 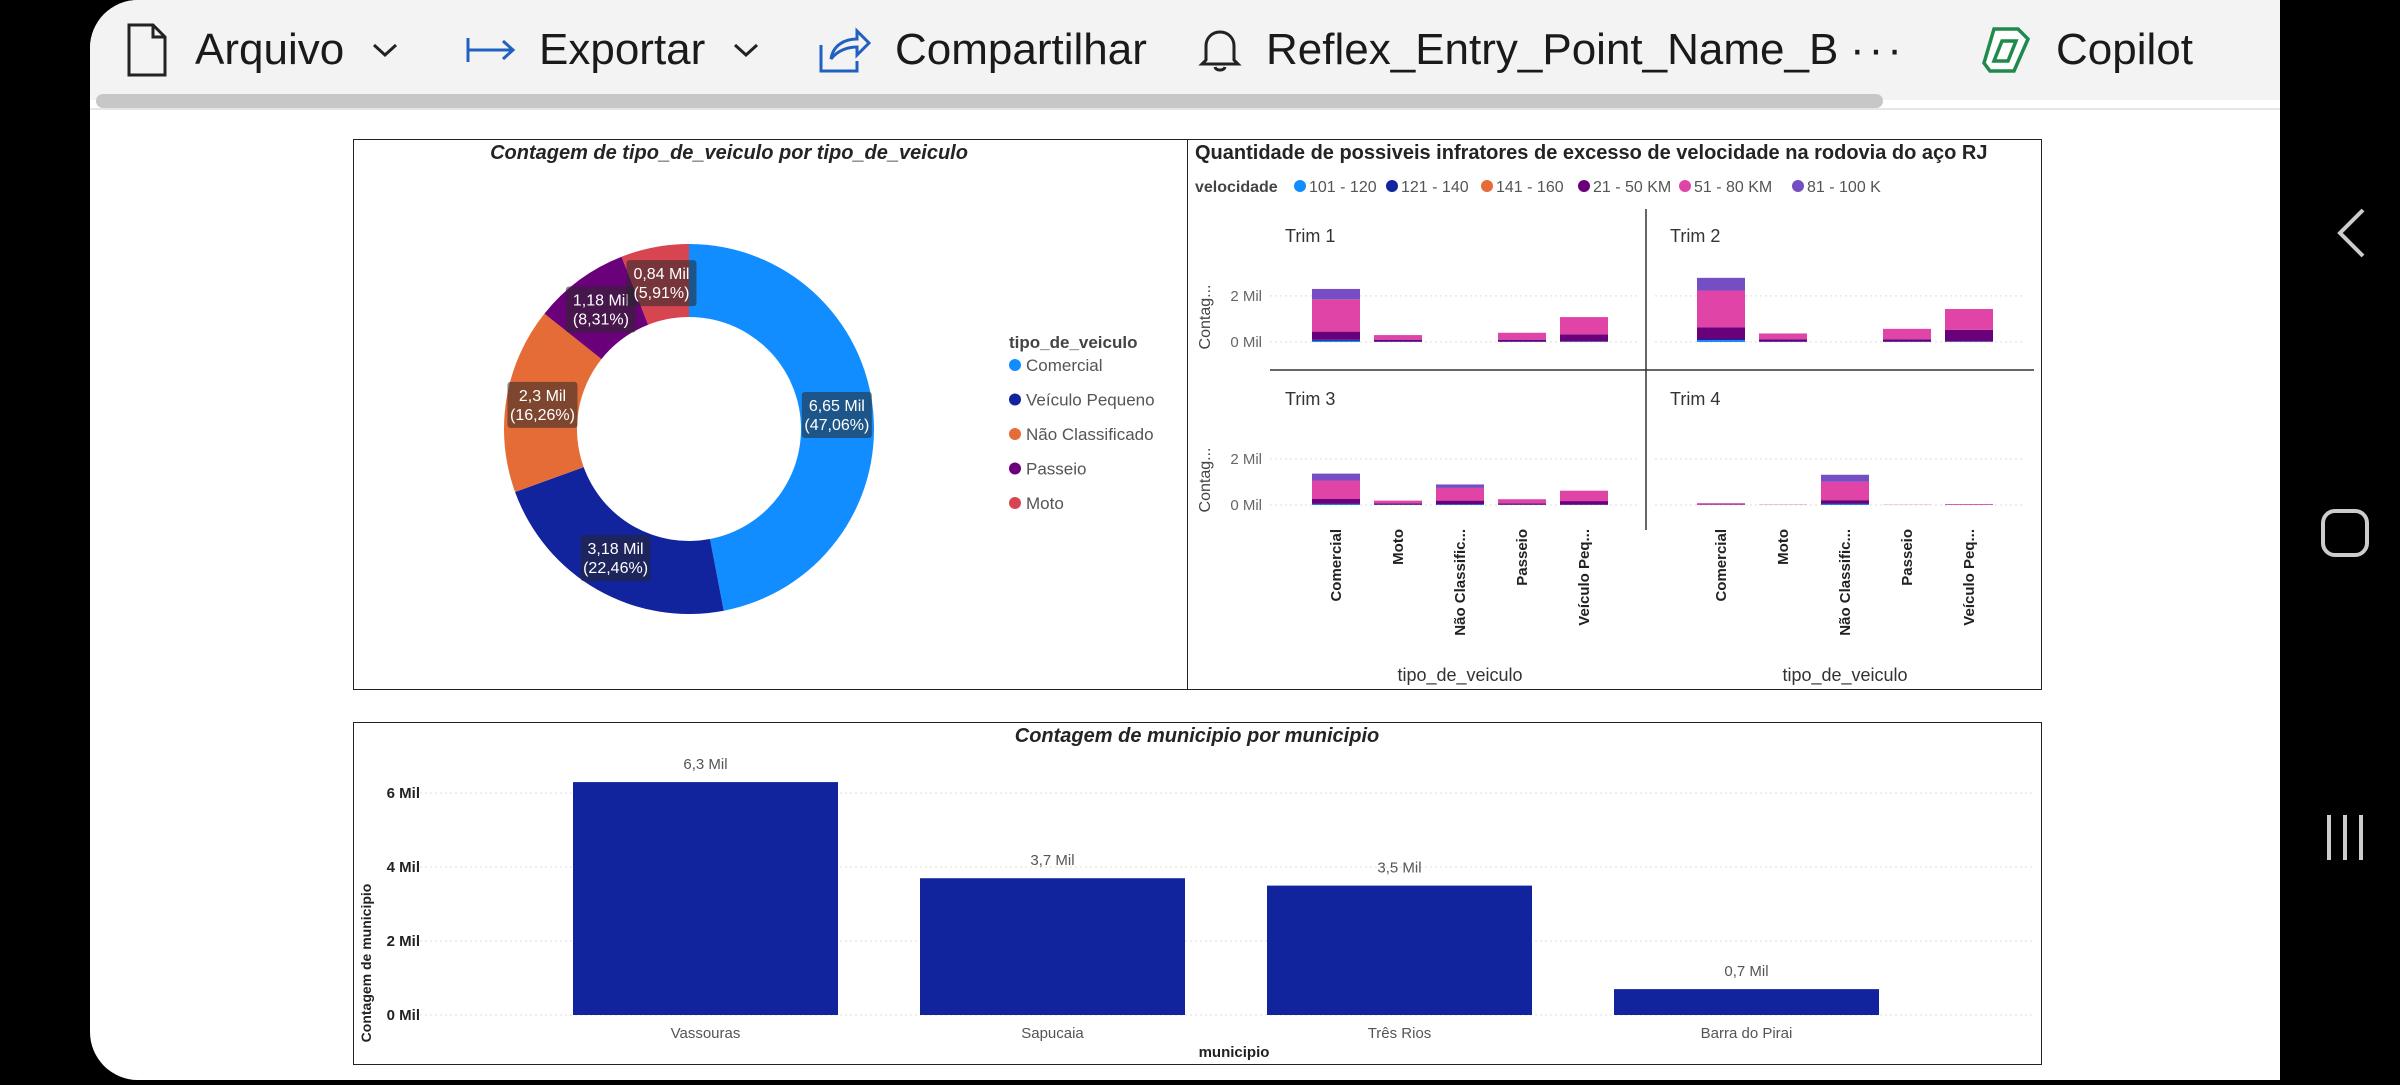 I want to click on legend-item: 51 - 80 KM, so click(x=1733, y=187).